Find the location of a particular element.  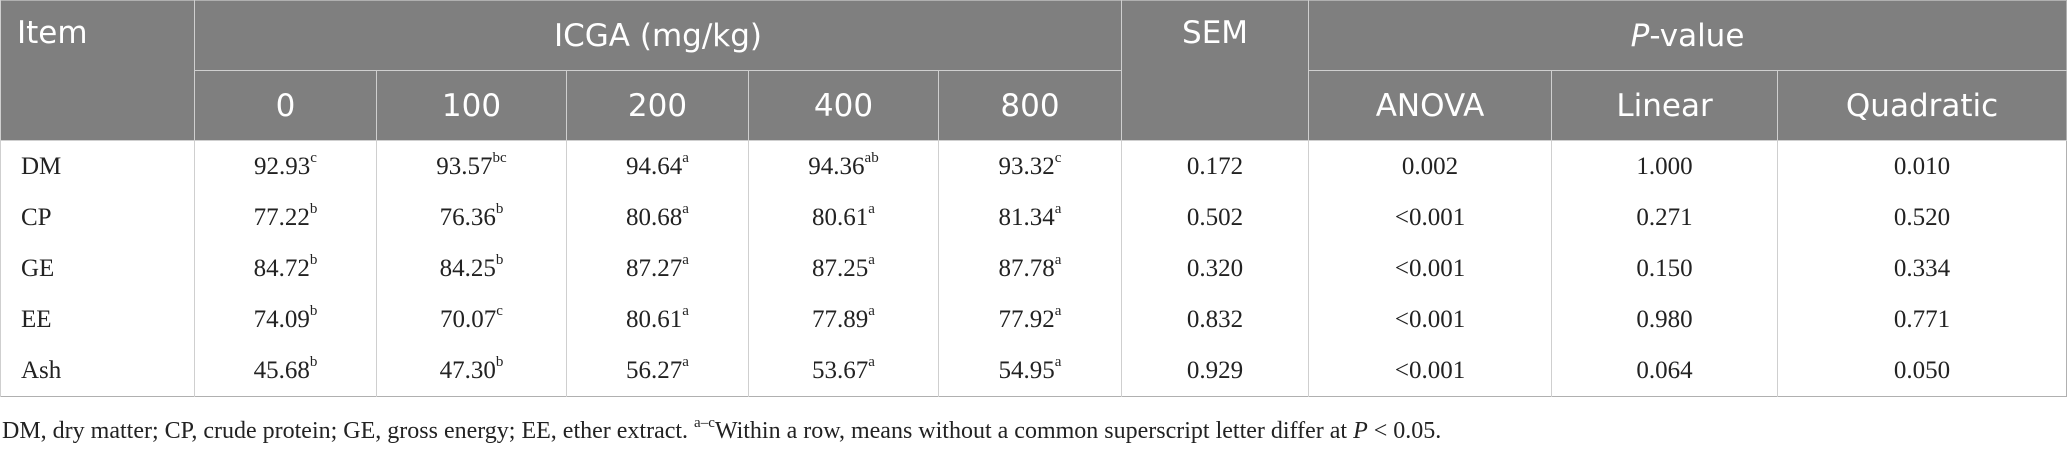

table-cell: 74.09b is located at coordinates (285, 319).